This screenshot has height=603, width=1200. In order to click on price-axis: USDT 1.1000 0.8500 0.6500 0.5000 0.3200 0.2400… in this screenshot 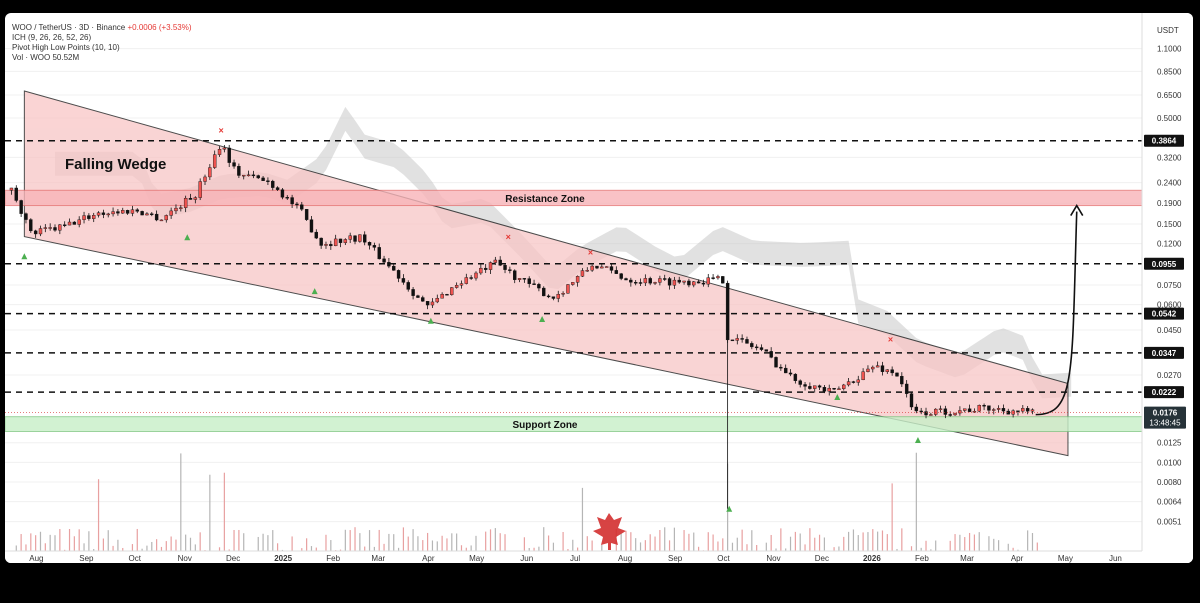, I will do `click(1167, 288)`.